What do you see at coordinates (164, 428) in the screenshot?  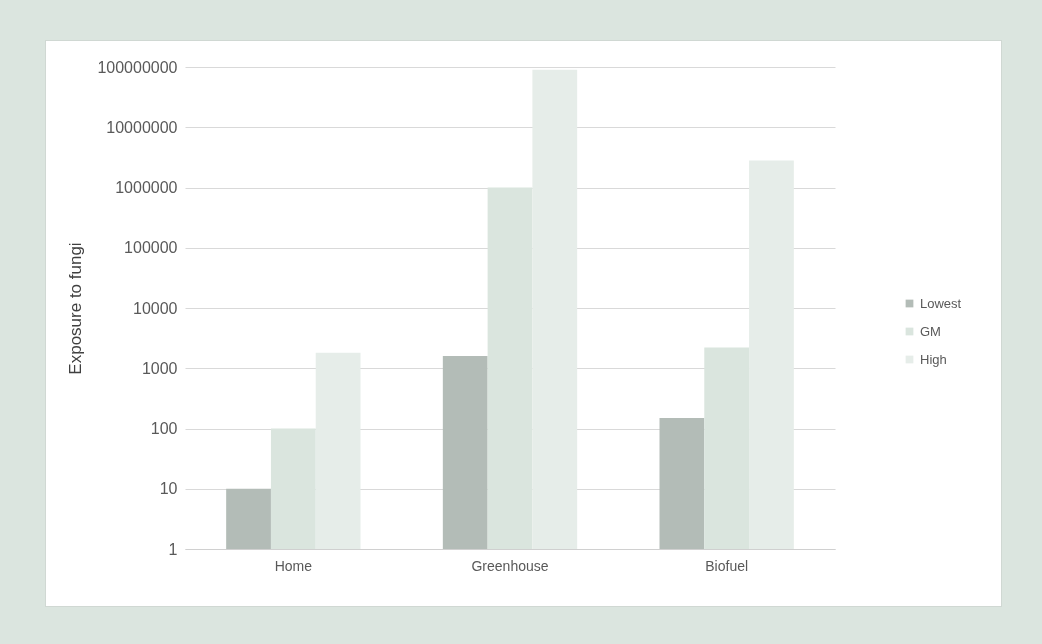 I see `y-tick-label: 100` at bounding box center [164, 428].